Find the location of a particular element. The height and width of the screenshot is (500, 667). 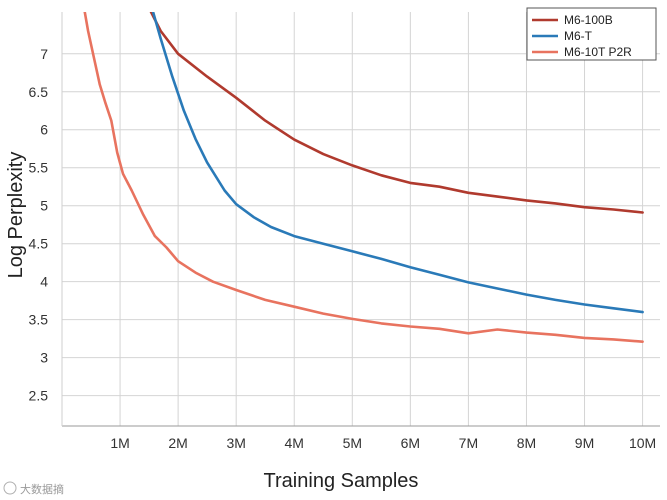

x-tick-label: 9M is located at coordinates (584, 443).